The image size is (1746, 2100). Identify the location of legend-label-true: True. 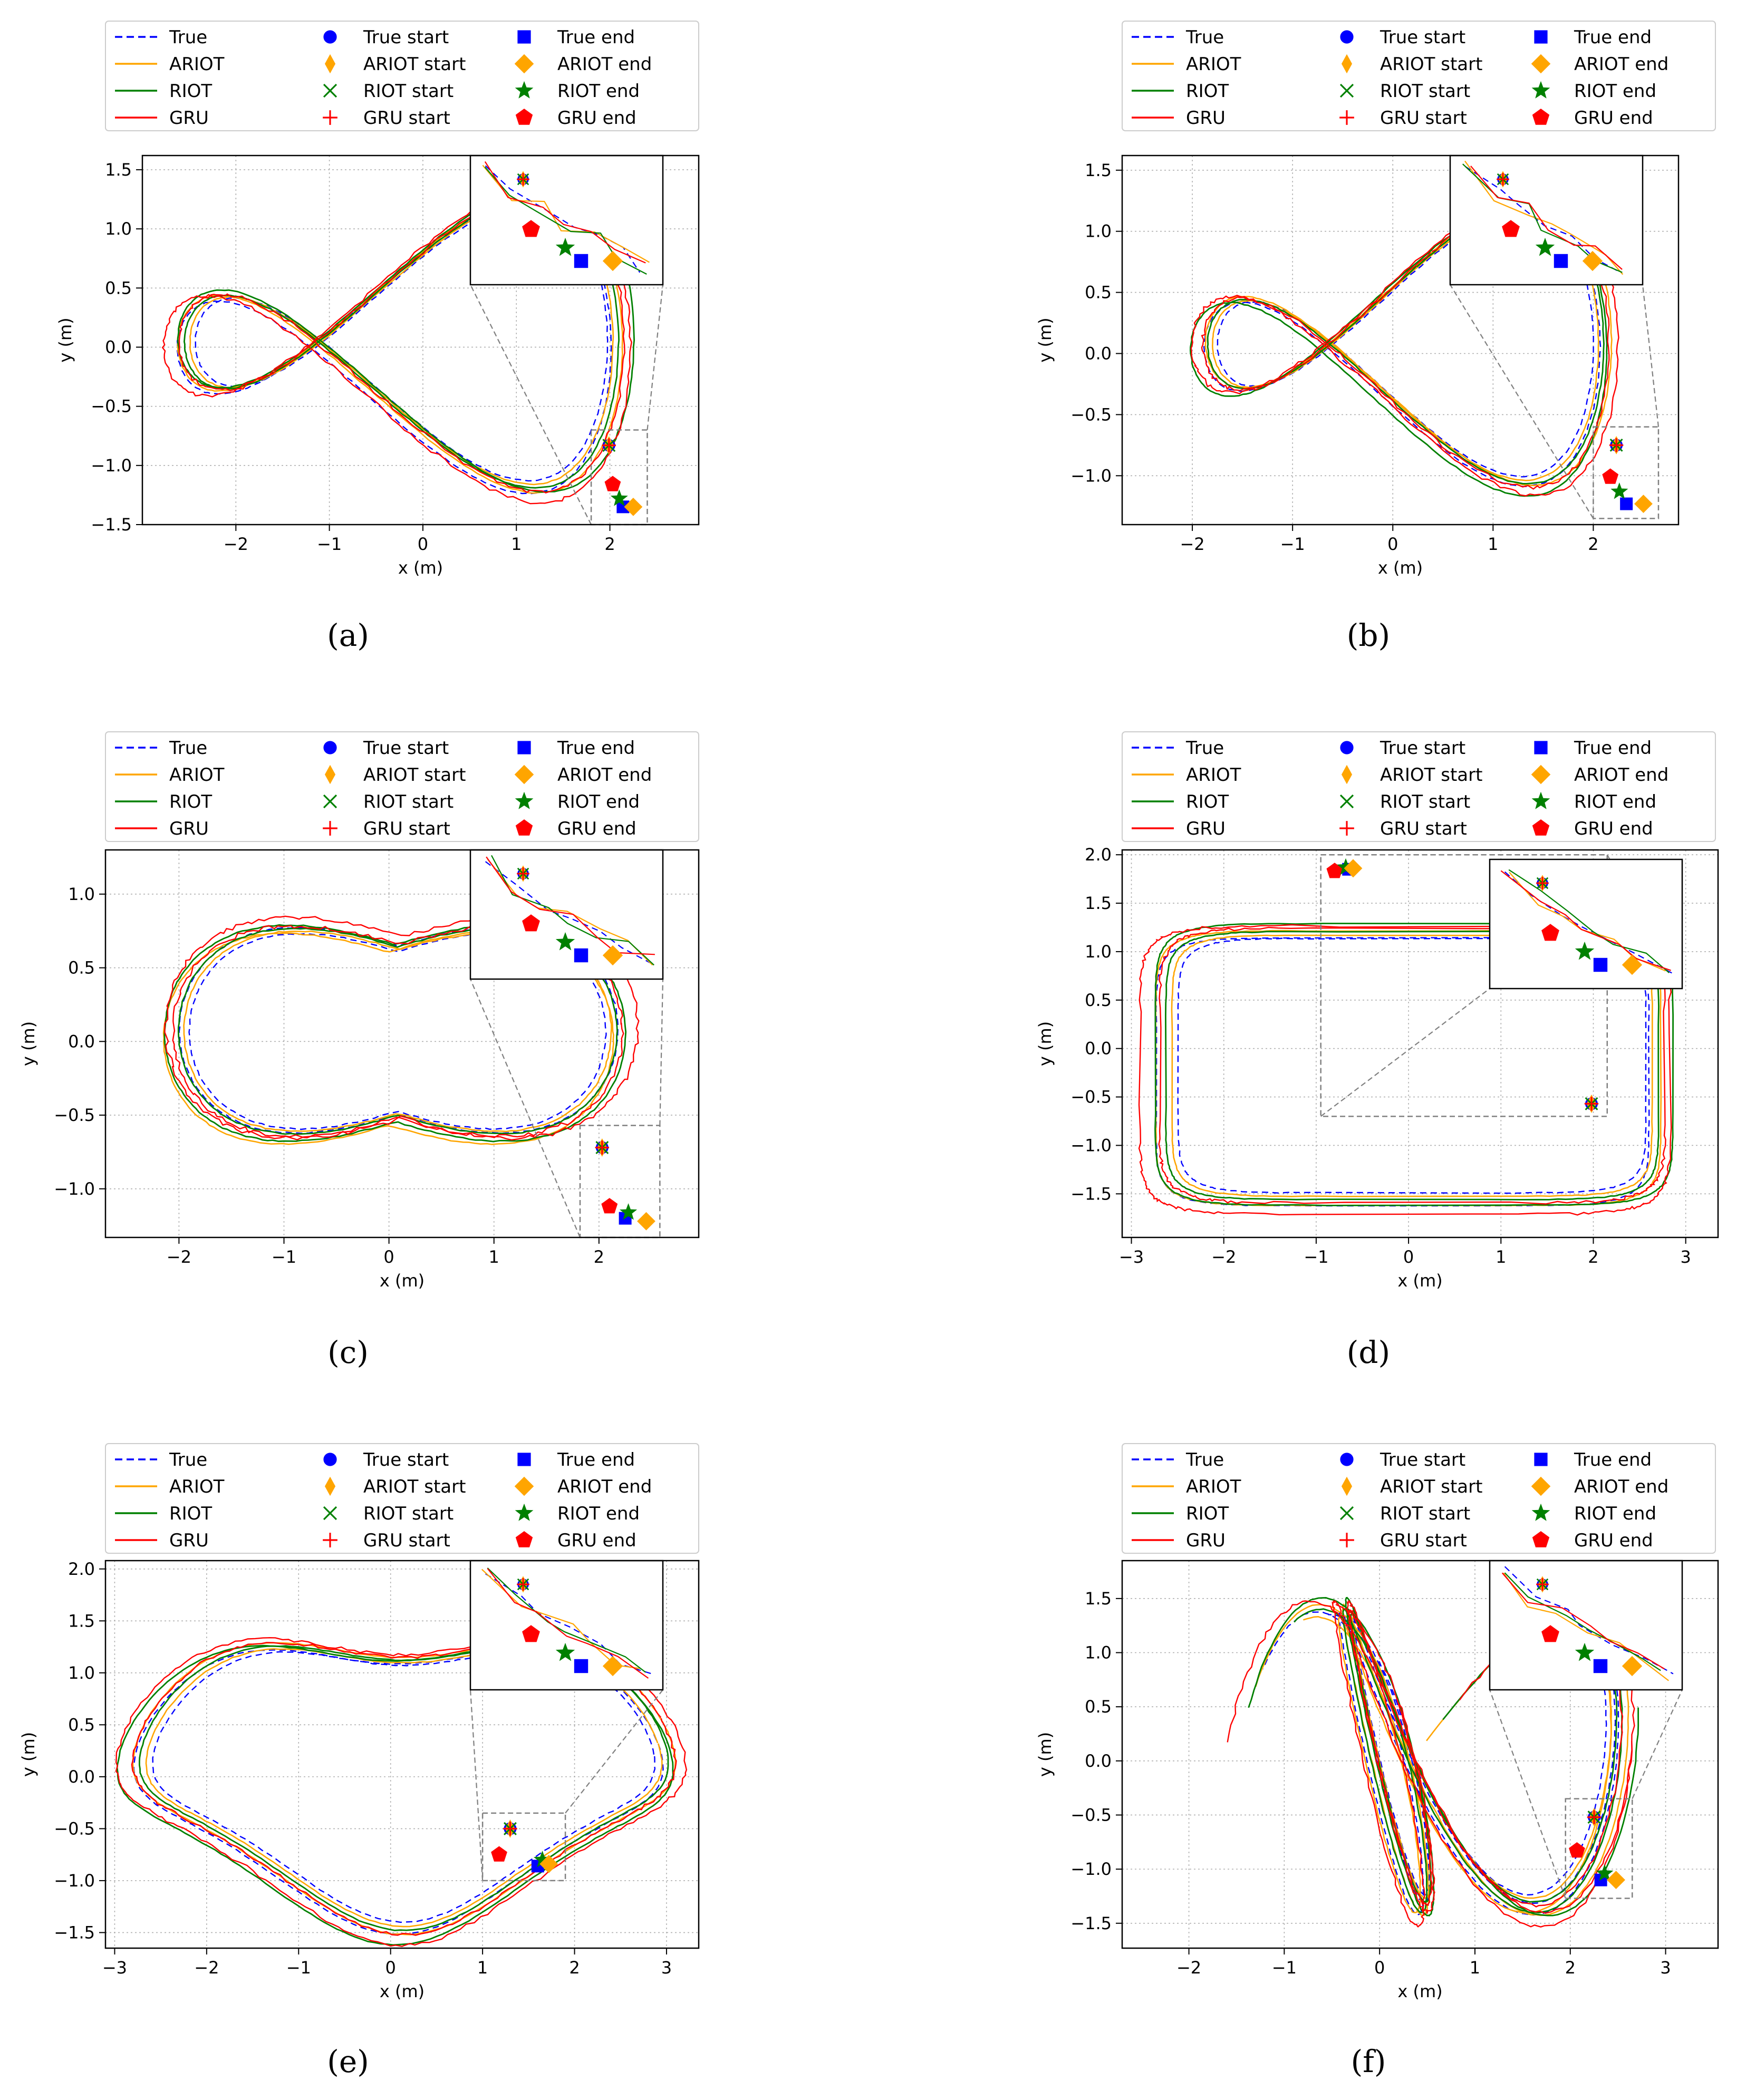
(1204, 37).